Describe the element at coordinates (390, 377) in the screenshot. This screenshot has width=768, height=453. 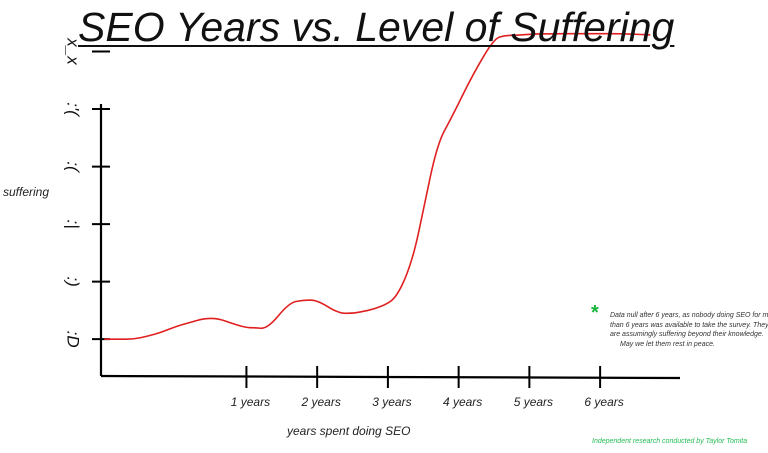
I see `x-axis-line` at that location.